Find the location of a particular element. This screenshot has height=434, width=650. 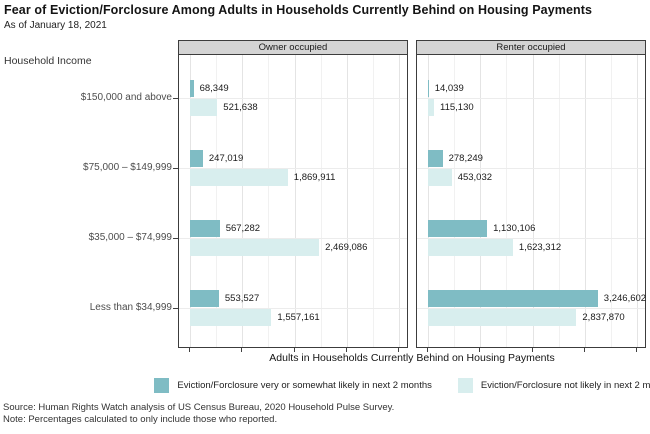

bar-value-label: 115,130 is located at coordinates (457, 107).